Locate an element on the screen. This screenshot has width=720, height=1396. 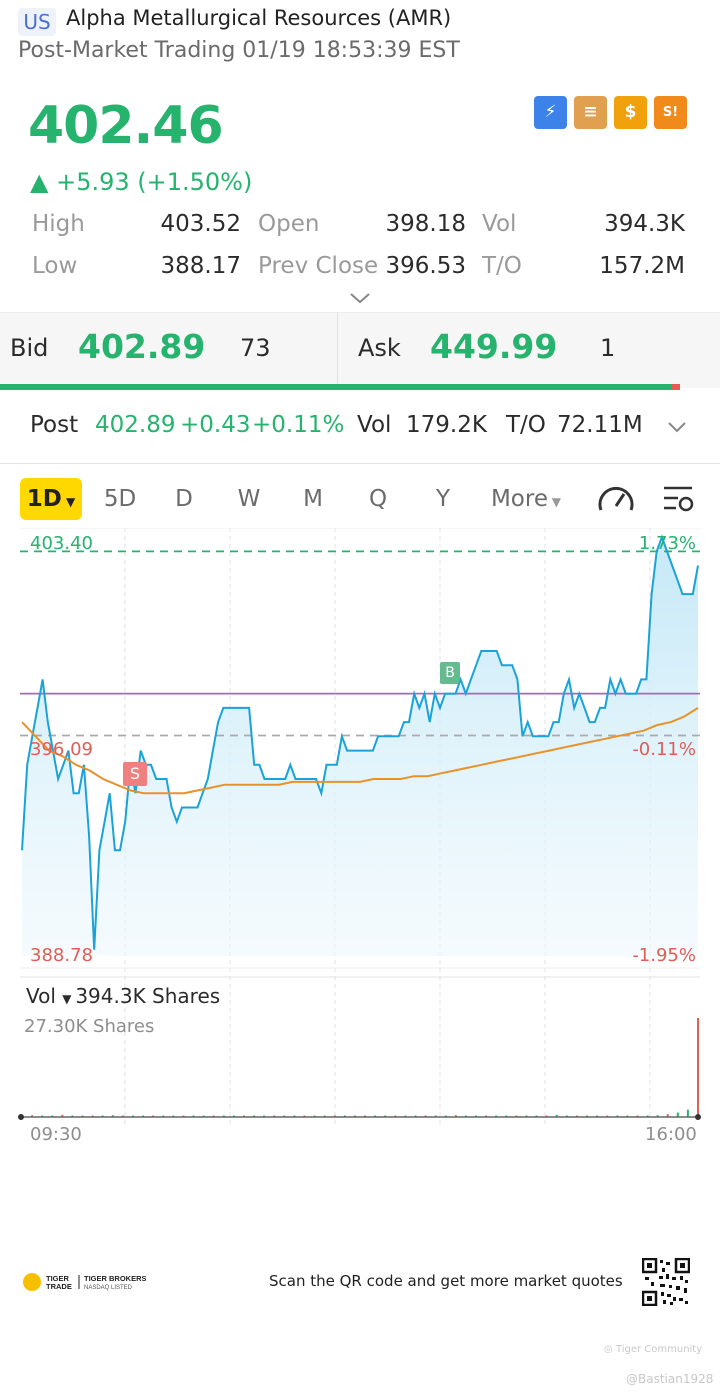
svg-text: TIGER BROKERS is located at coordinates (115, 1278).